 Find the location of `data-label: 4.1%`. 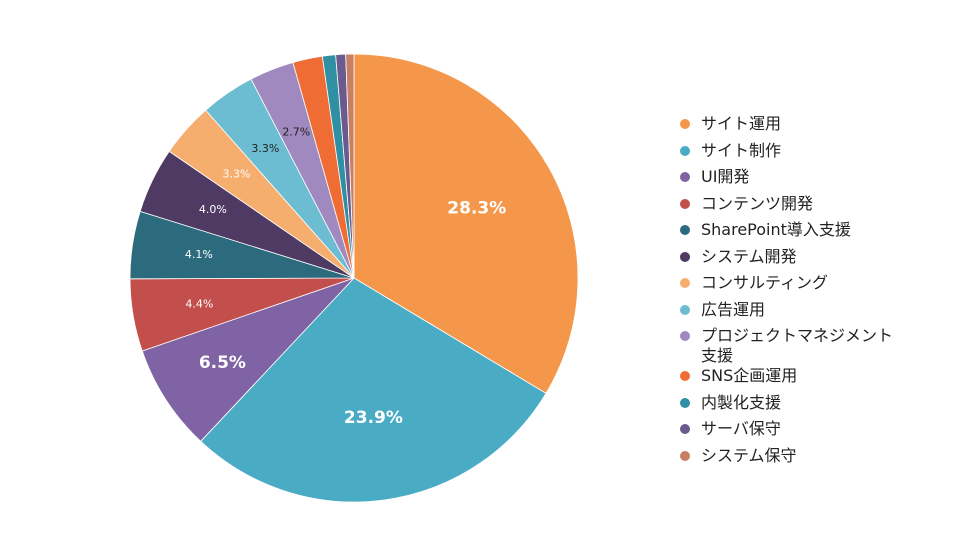

data-label: 4.1% is located at coordinates (199, 254).